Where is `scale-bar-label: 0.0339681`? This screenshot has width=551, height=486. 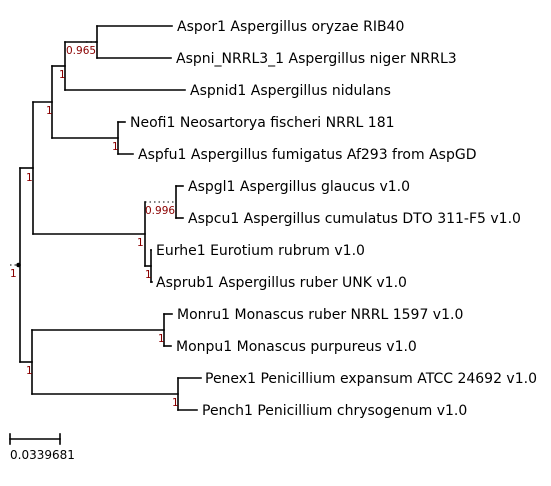 scale-bar-label: 0.0339681 is located at coordinates (42, 455).